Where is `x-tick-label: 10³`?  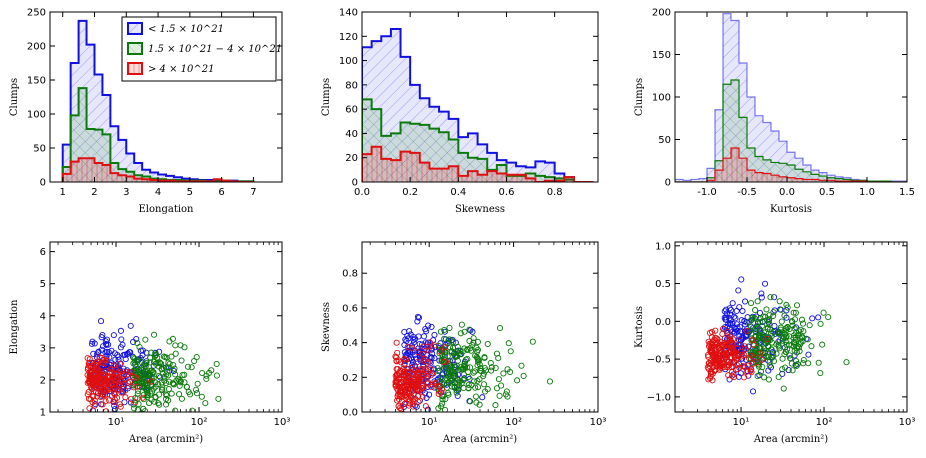
x-tick-label: 10³ is located at coordinates (598, 422).